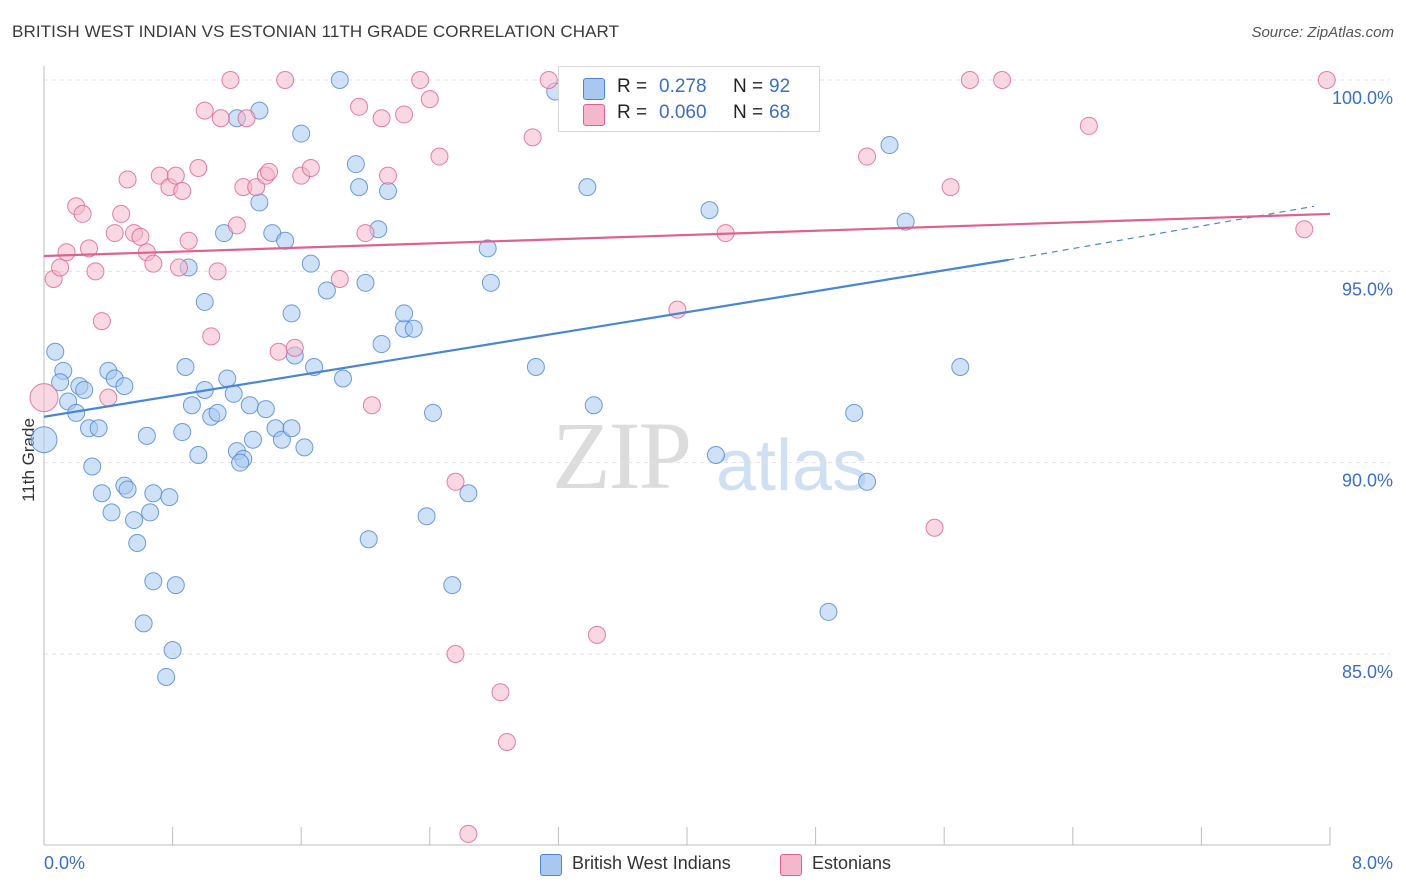  Describe the element at coordinates (683, 112) in the screenshot. I see `r-value: 0.060` at that location.